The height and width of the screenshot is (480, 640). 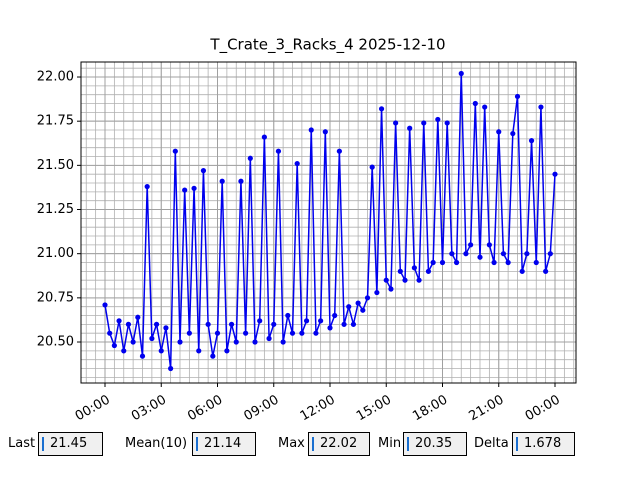 I want to click on x-tick-label: 06:00, so click(x=205, y=409).